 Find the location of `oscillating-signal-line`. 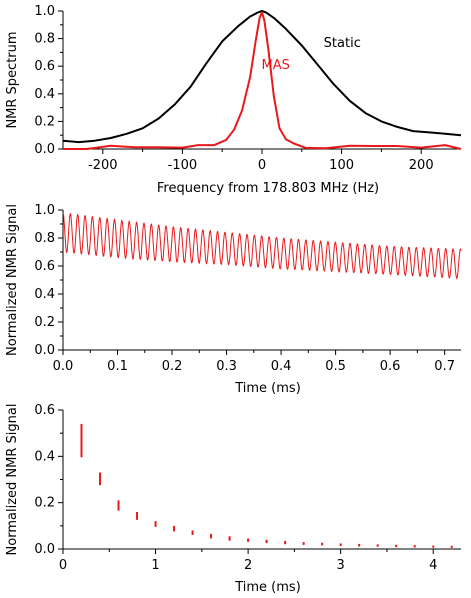

oscillating-signal-line is located at coordinates (262, 246).